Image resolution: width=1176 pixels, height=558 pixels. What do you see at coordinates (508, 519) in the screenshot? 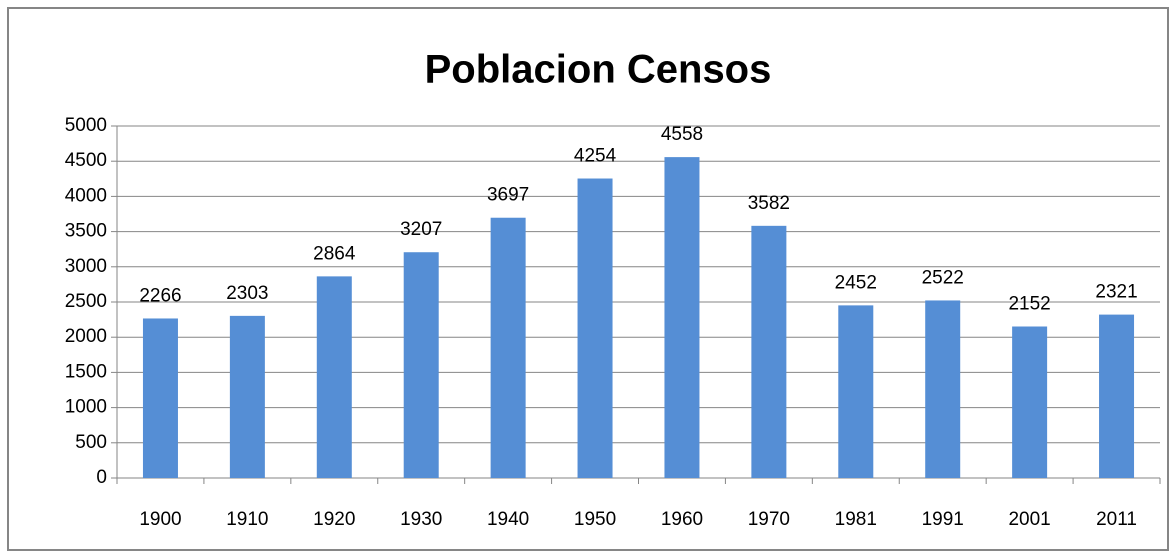
I see `x-tick-label: 1940` at bounding box center [508, 519].